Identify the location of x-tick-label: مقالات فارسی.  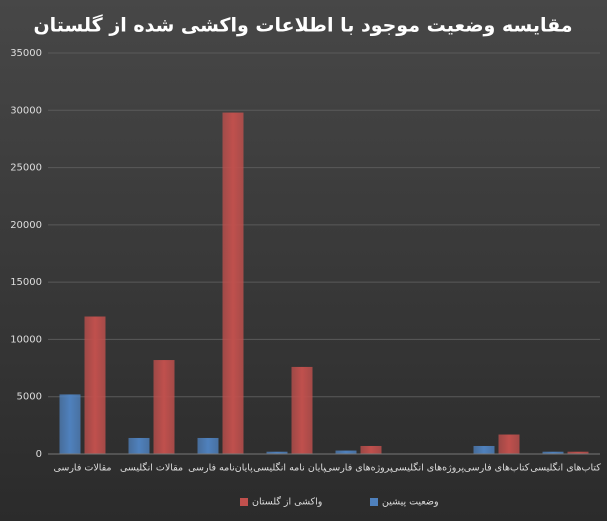
(82, 468).